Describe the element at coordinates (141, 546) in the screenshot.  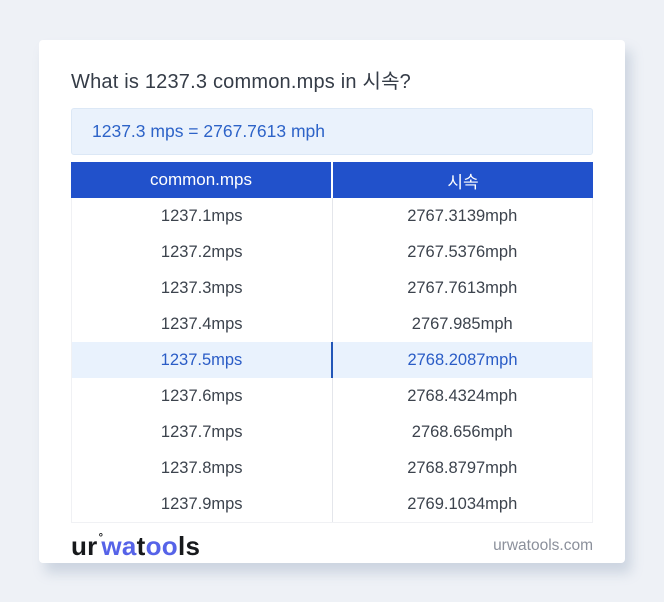
I see `logo-text-t: t` at that location.